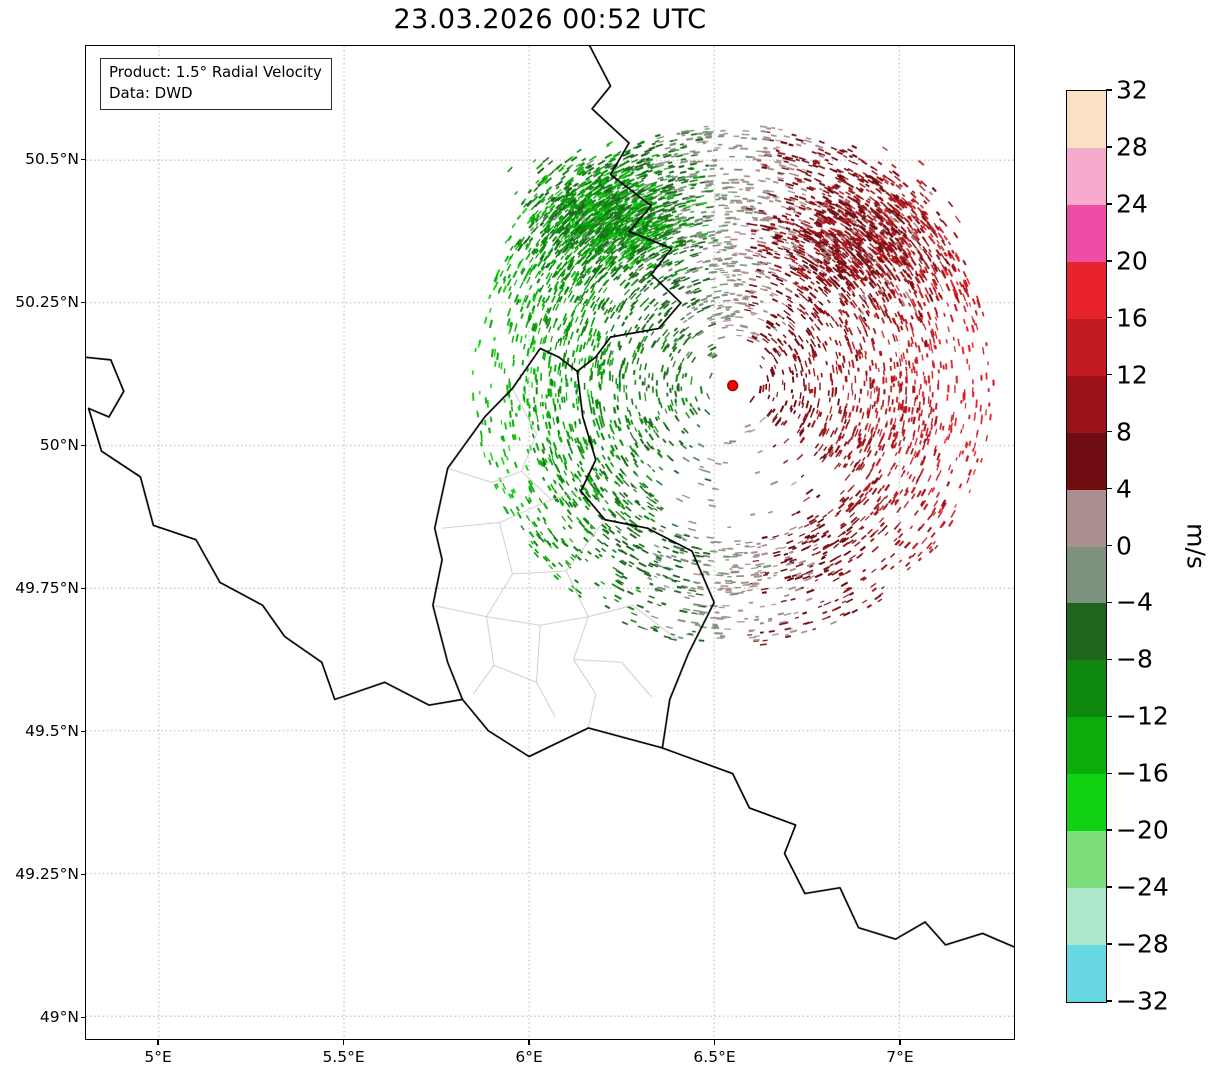 The width and height of the screenshot is (1225, 1081). Describe the element at coordinates (47, 588) in the screenshot. I see `y-tick-label: 49.75°N` at that location.